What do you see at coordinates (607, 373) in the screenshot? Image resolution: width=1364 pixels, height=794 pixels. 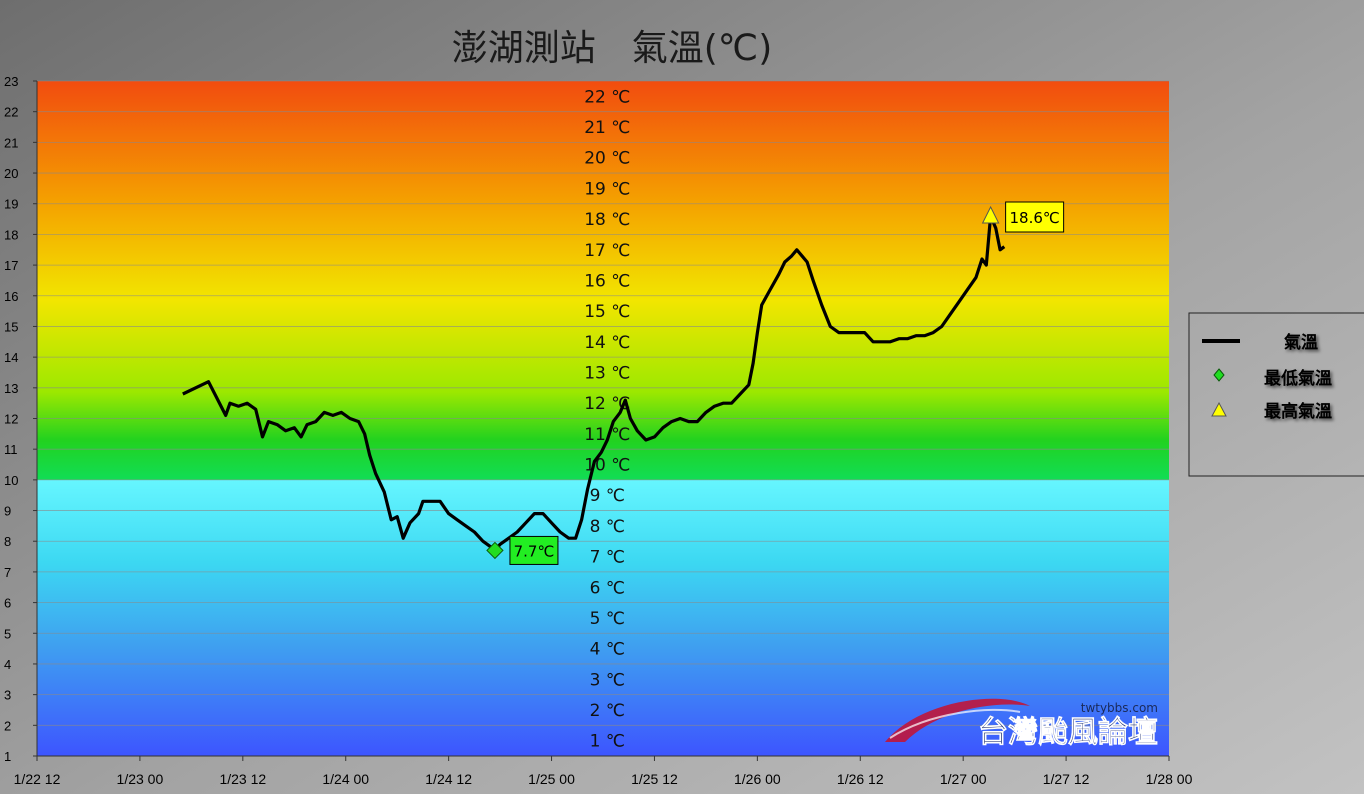 I see `band-label: 13 ℃` at bounding box center [607, 373].